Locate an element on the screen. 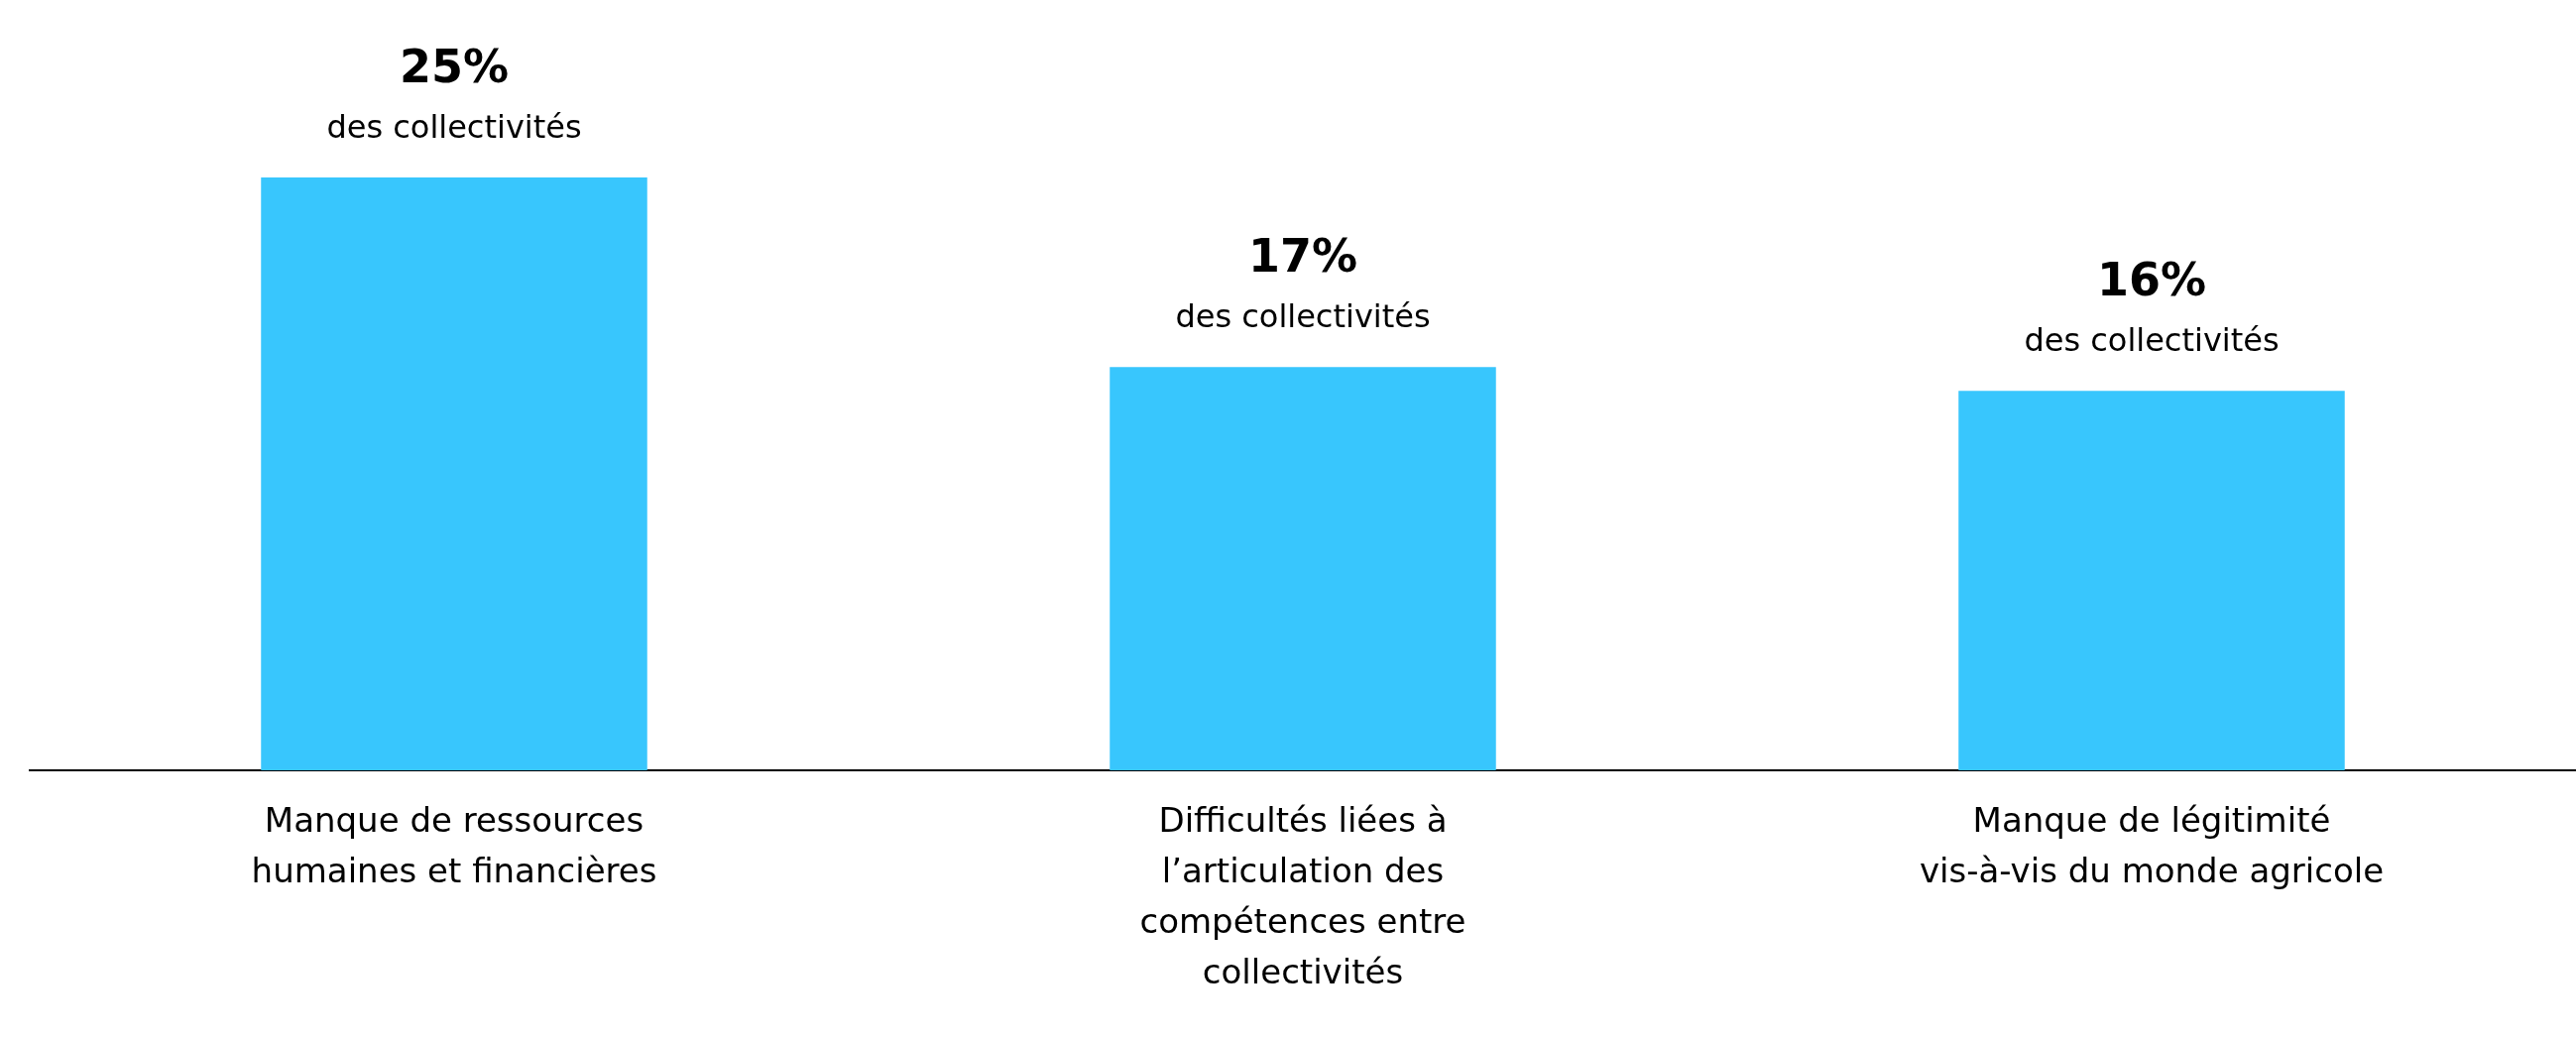  x-tick-label: Manque de légitimité vis-à-vis du monde agricole is located at coordinates (2152, 845).